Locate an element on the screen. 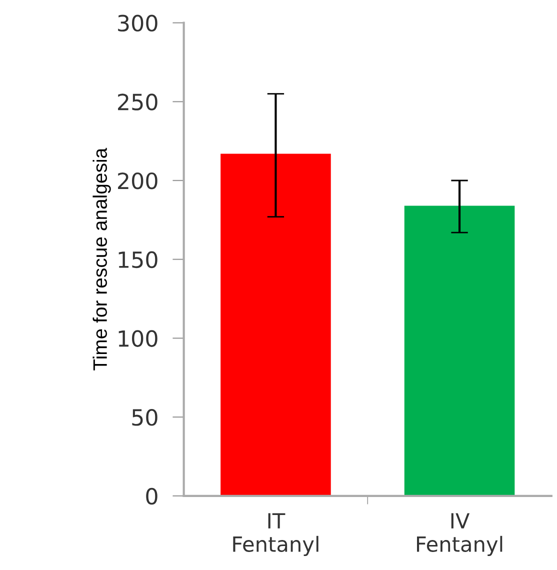 This screenshot has height=570, width=557. x-tick-label: IT Fentanyl is located at coordinates (275, 534).